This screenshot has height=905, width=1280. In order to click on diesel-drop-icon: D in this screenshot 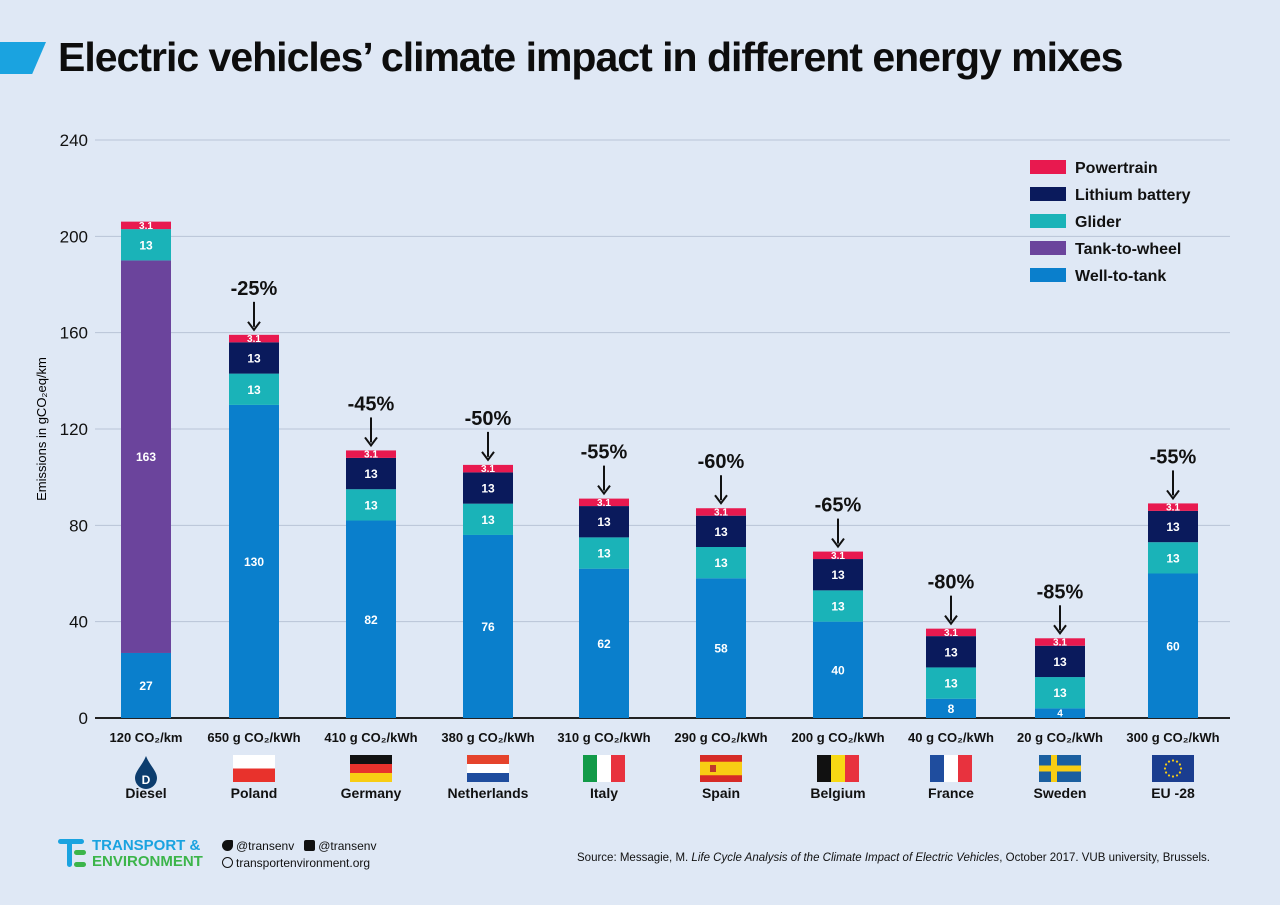, I will do `click(146, 772)`.